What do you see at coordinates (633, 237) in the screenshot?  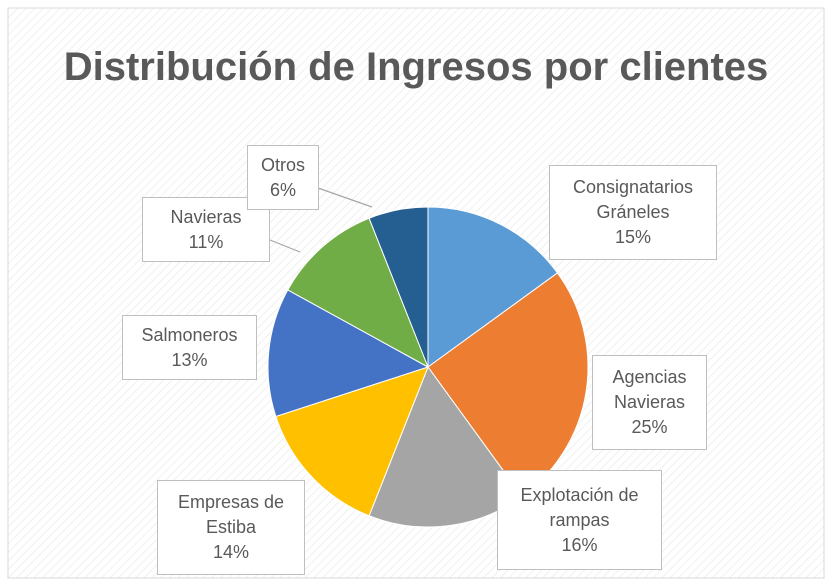 I see `label-percent: 15%` at bounding box center [633, 237].